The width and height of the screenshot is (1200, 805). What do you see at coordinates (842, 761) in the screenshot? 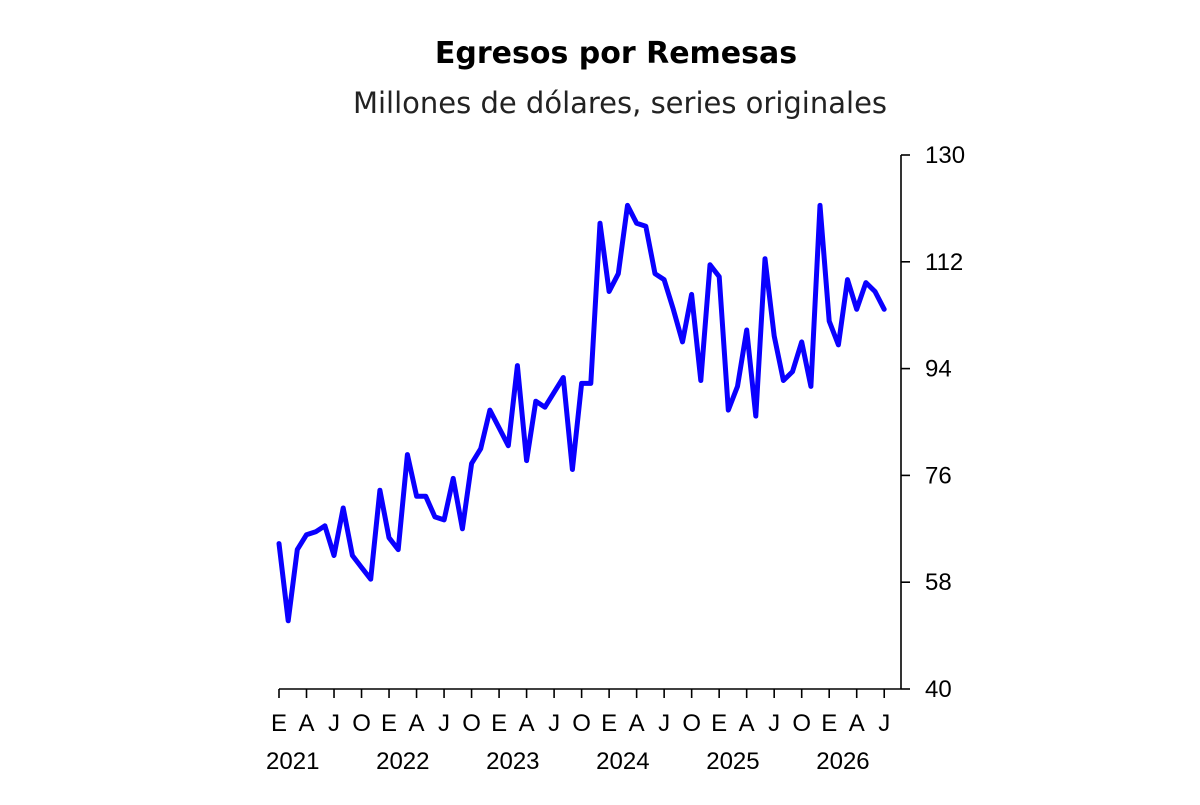
I see `x-year-label: 2026` at bounding box center [842, 761].